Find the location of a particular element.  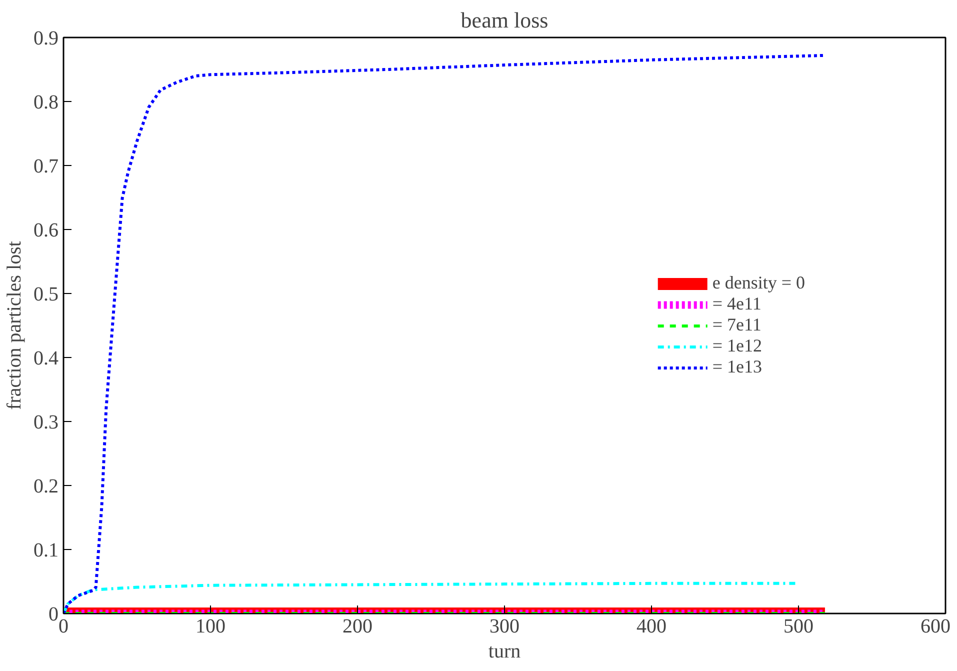

y-tick-label: 0.9 is located at coordinates (46, 39).